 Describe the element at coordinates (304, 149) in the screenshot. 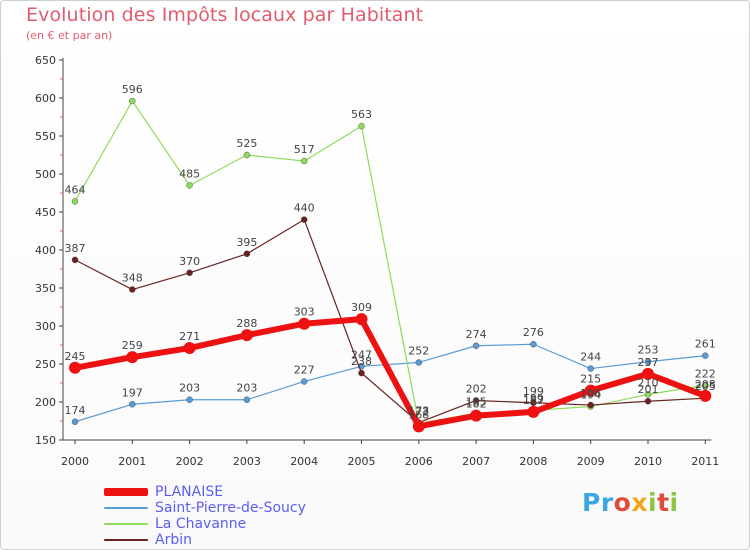

I see `data-label: 517` at that location.